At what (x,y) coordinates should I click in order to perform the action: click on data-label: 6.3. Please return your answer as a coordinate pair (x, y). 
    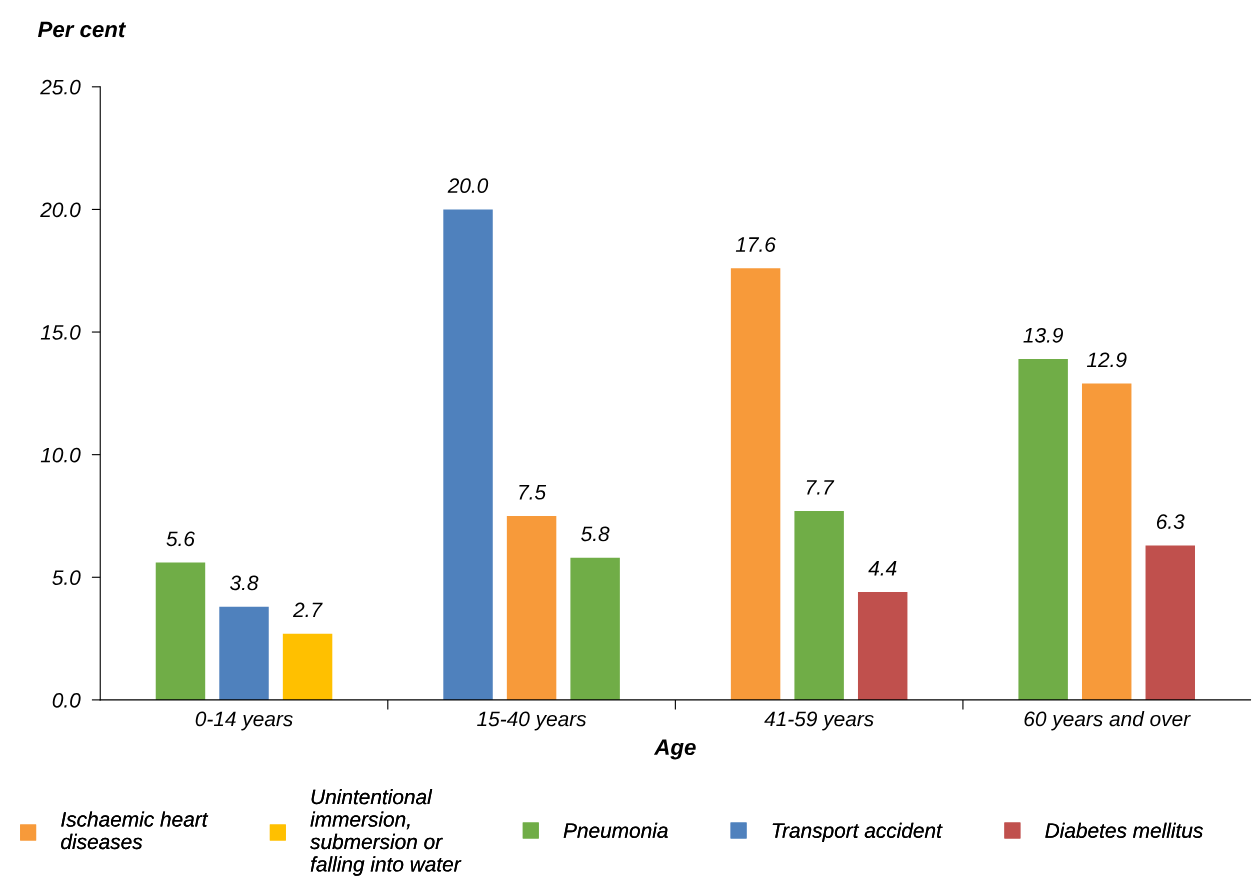
    Looking at the image, I should click on (1170, 522).